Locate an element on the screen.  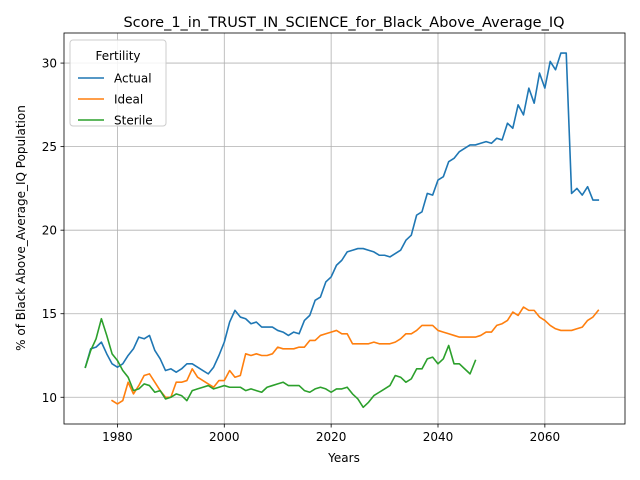
y-tick-label: 20 is located at coordinates (49, 231).